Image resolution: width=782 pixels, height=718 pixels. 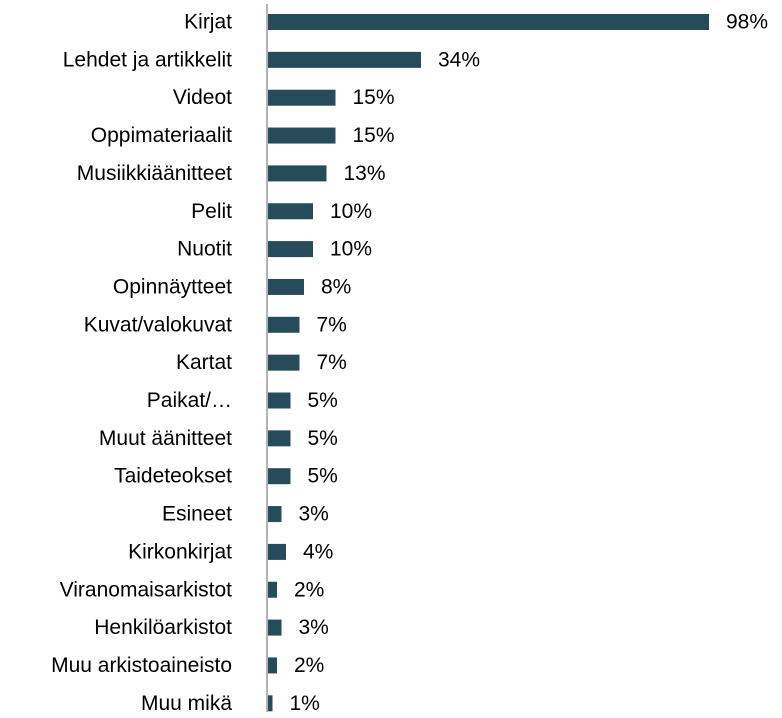 I want to click on category-label: Pelit, so click(x=211, y=211).